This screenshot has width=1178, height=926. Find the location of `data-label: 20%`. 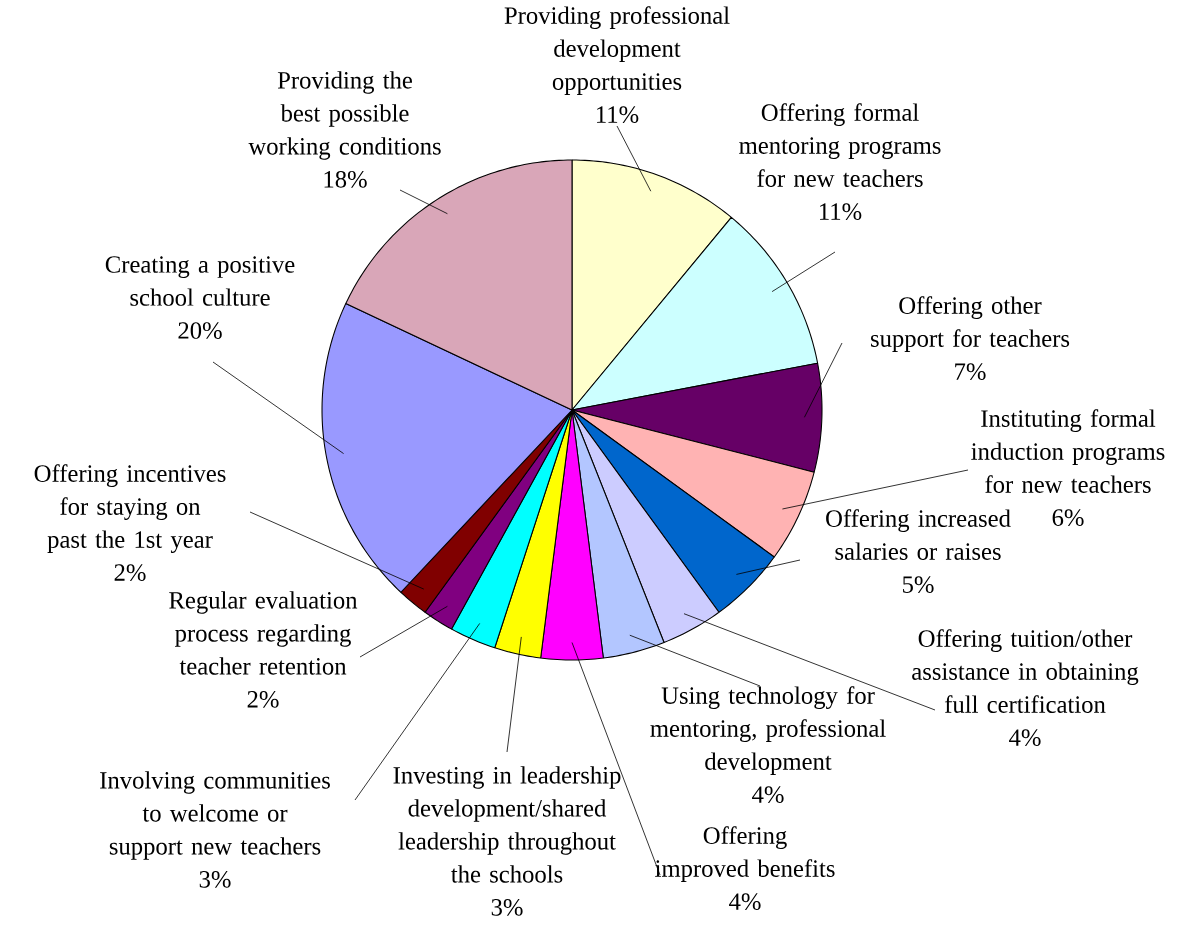

data-label: 20% is located at coordinates (200, 330).